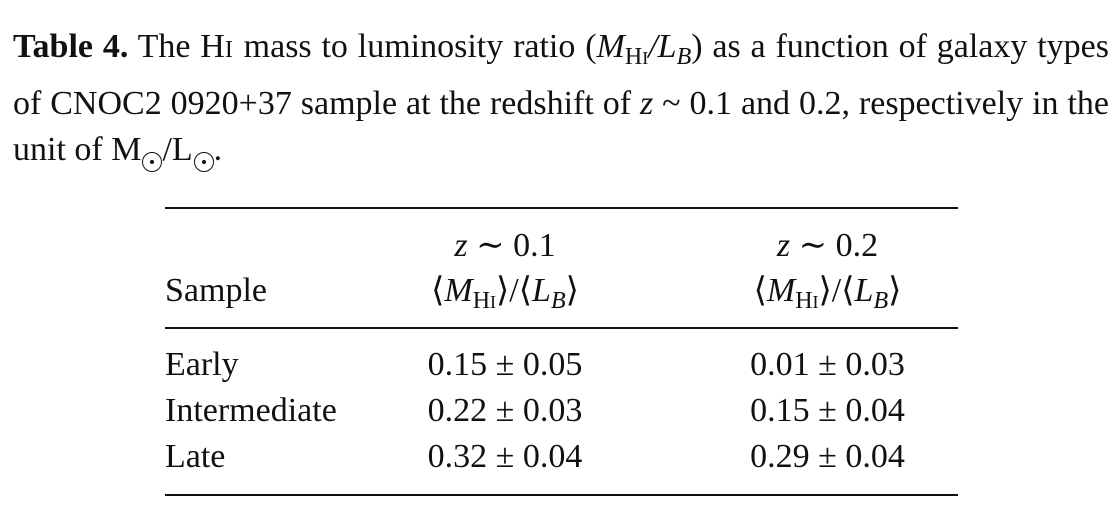 The height and width of the screenshot is (520, 1120). Describe the element at coordinates (827, 364) in the screenshot. I see `row-early-z02: 0.01 ± 0.03` at that location.